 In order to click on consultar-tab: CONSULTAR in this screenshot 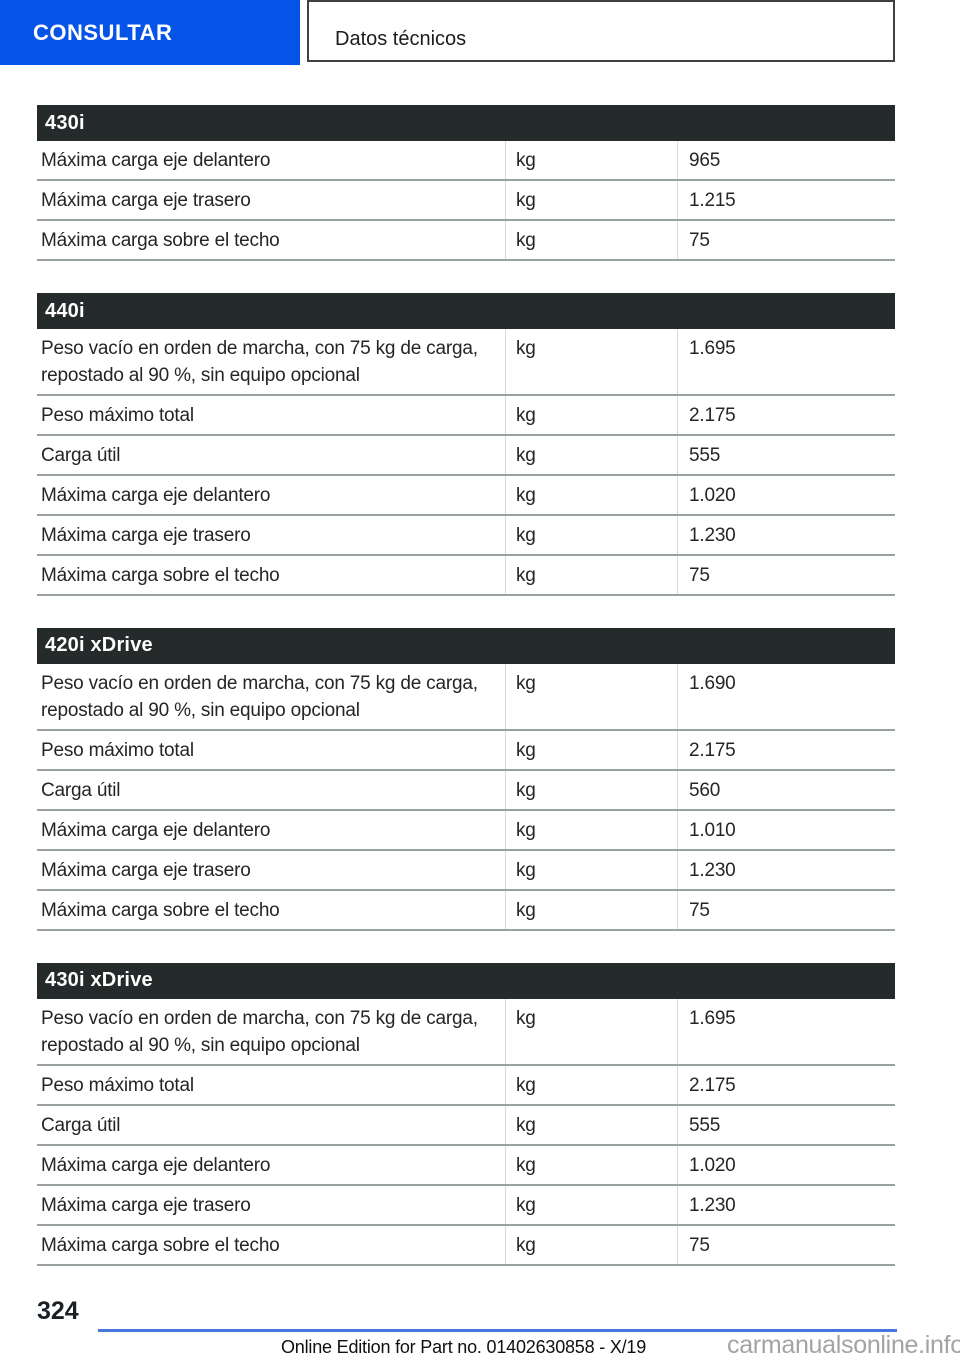, I will do `click(150, 32)`.